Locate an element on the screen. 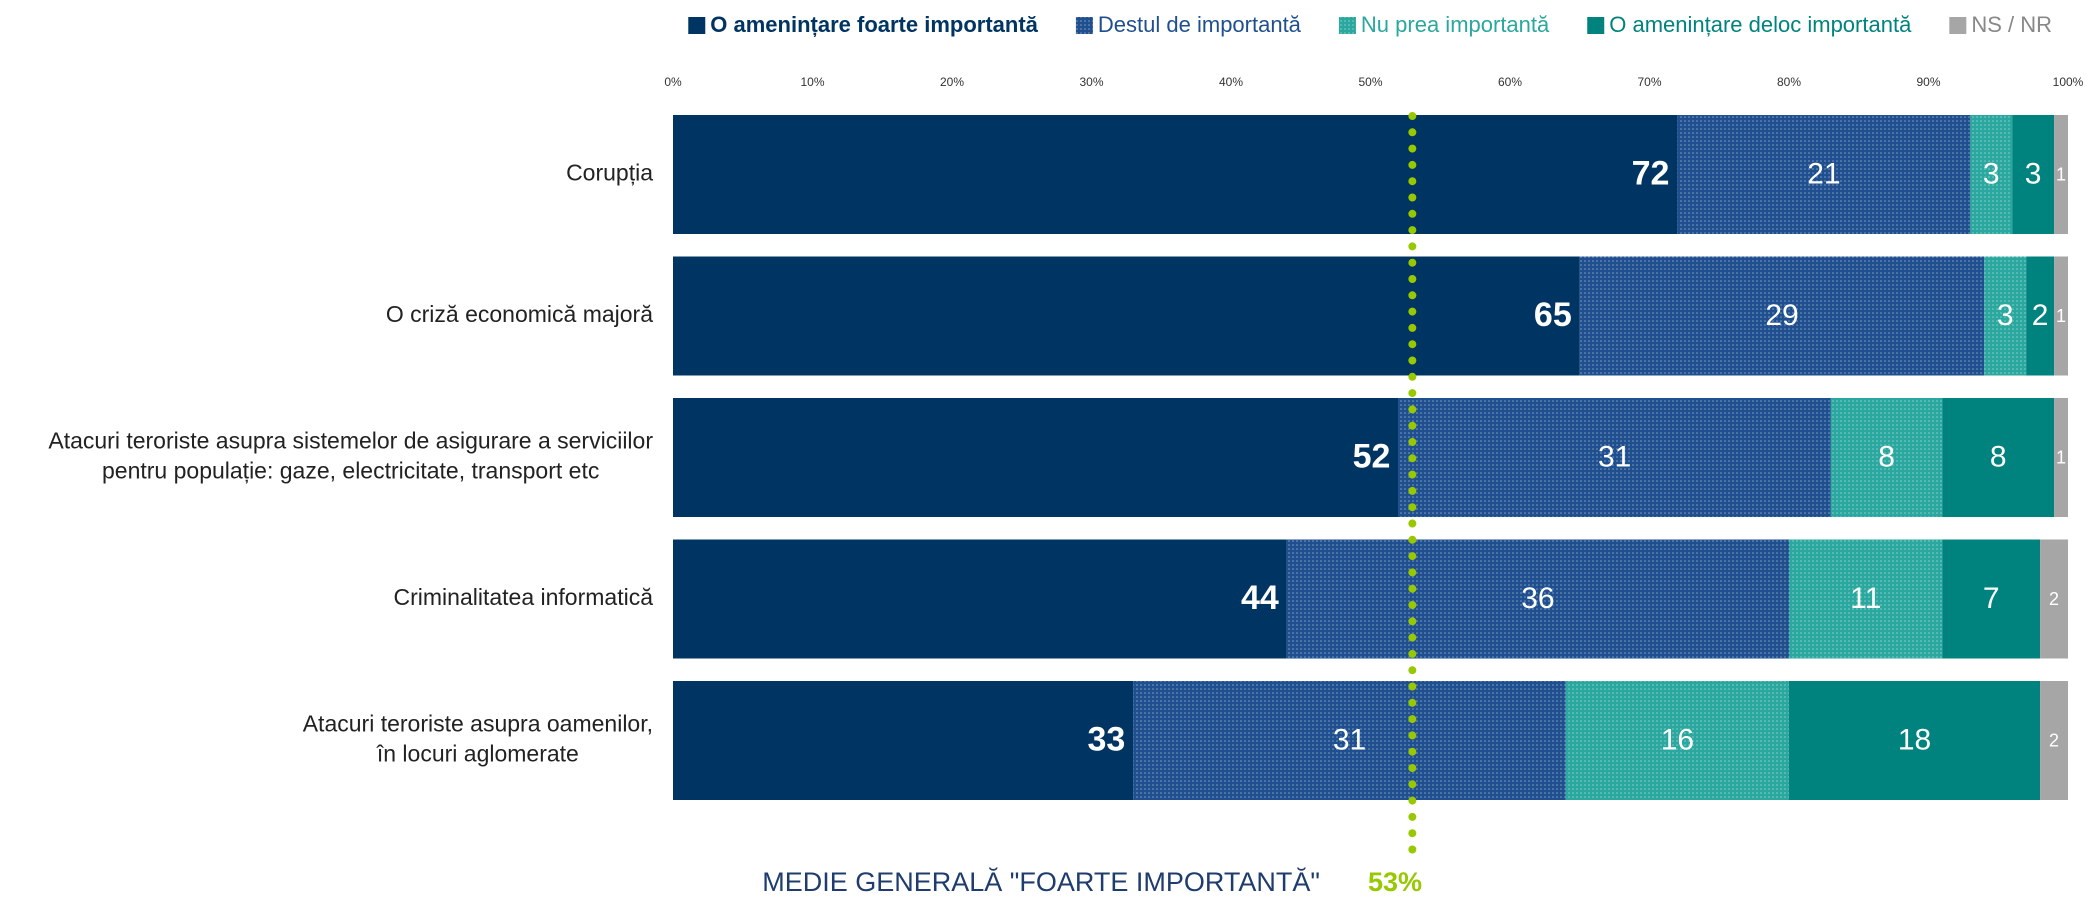 The height and width of the screenshot is (907, 2087). legend-item: O amenințare deloc importantă is located at coordinates (1749, 24).